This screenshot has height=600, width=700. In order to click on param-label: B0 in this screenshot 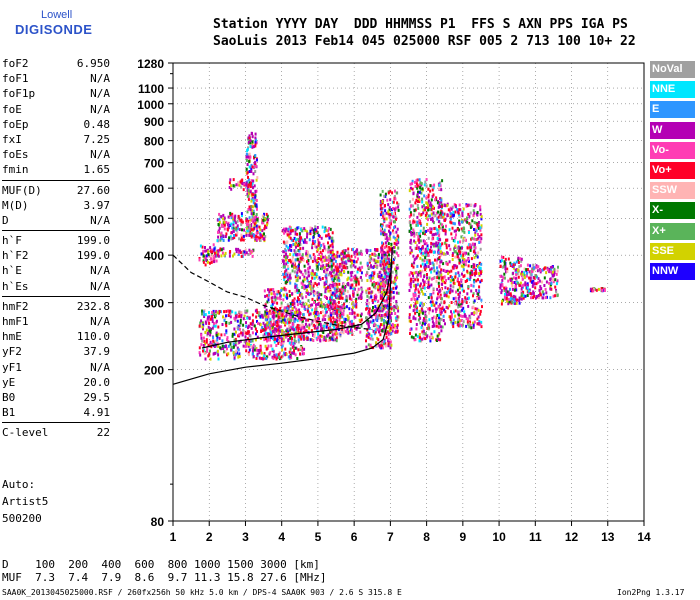, I will do `click(9, 397)`.